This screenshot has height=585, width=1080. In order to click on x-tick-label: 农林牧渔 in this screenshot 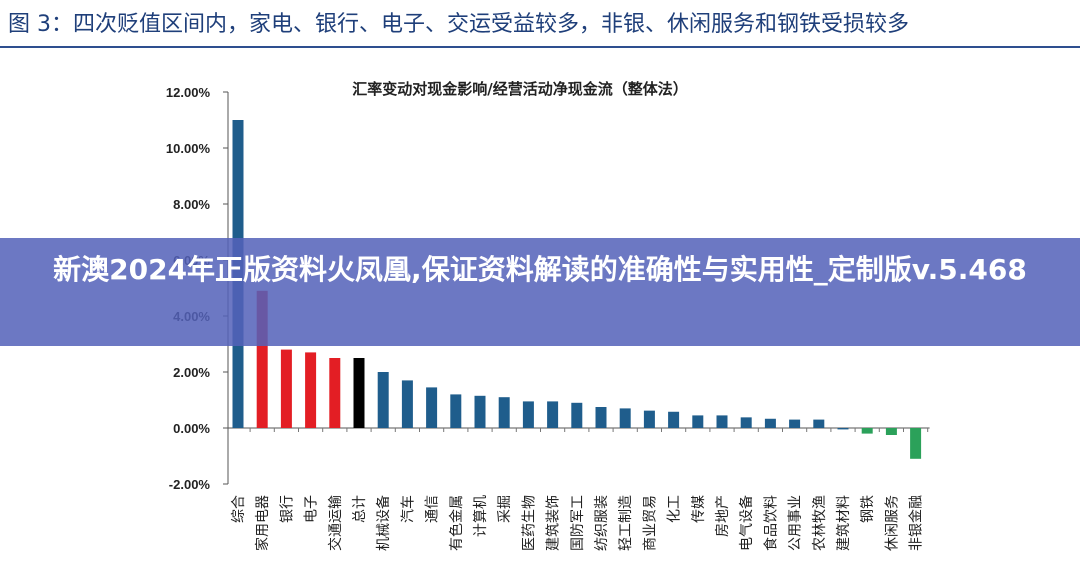, I will do `click(820, 523)`.